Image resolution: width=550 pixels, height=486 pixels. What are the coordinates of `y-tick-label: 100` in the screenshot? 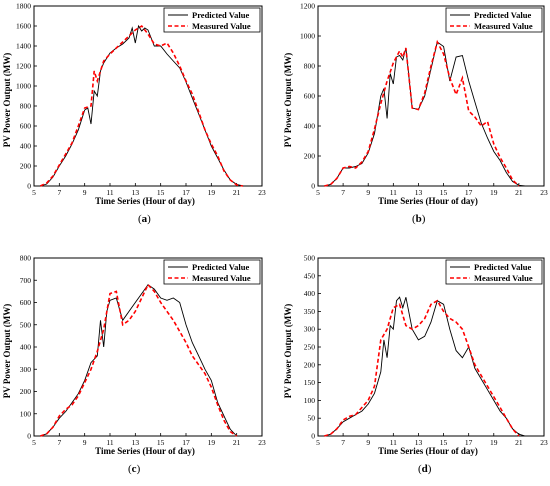 It's located at (310, 400).